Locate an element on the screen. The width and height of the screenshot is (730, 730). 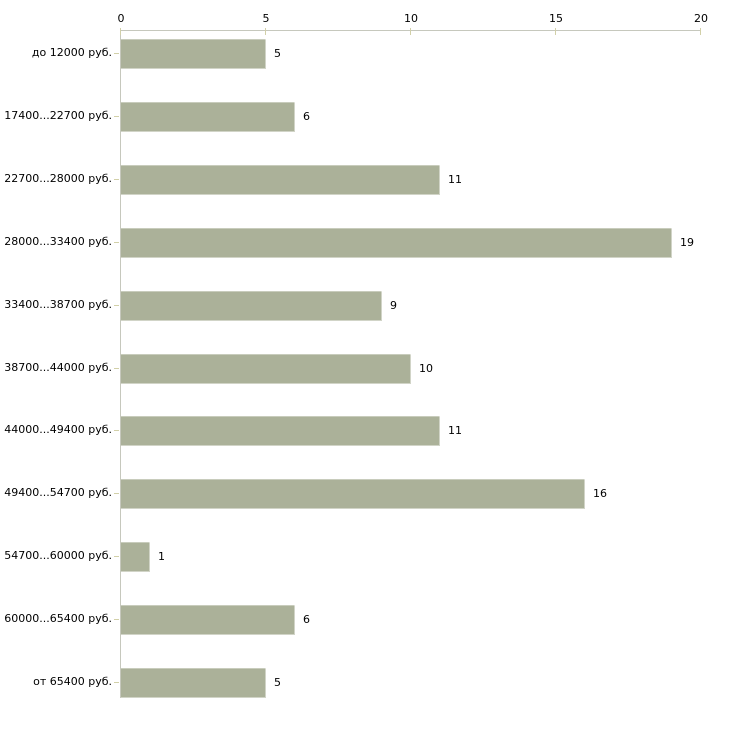
category-label: 60000...65400 руб. is located at coordinates (58, 619).